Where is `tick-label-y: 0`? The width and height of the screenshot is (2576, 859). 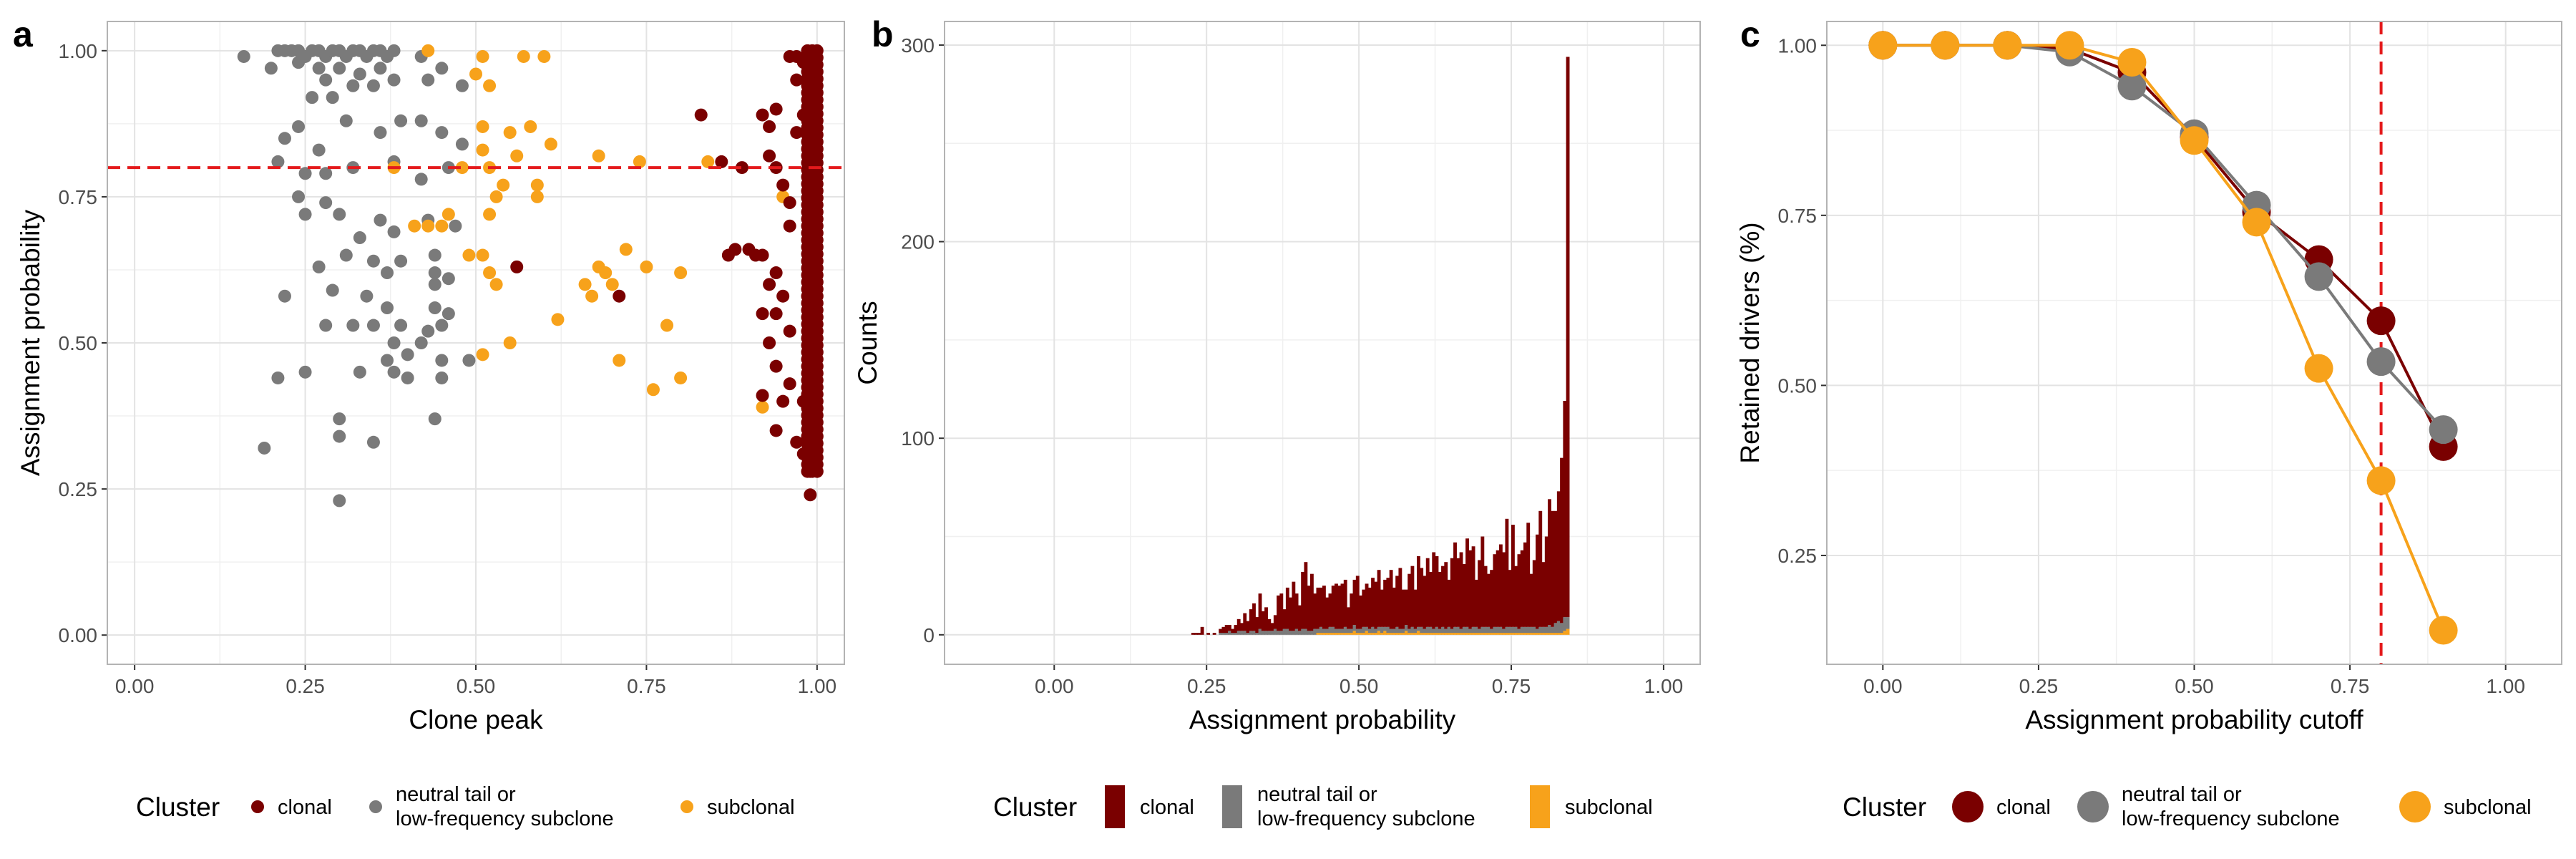 tick-label-y: 0 is located at coordinates (929, 635).